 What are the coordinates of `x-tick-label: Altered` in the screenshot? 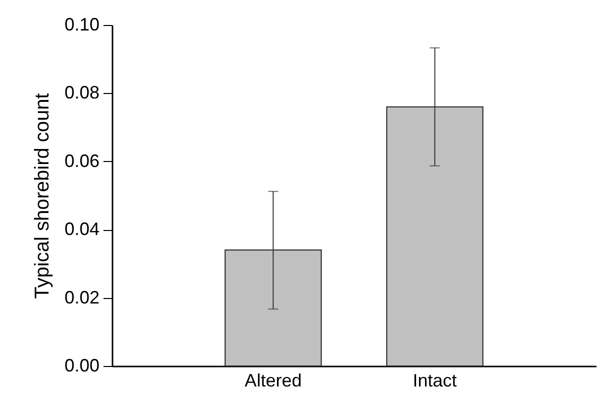 It's located at (273, 380).